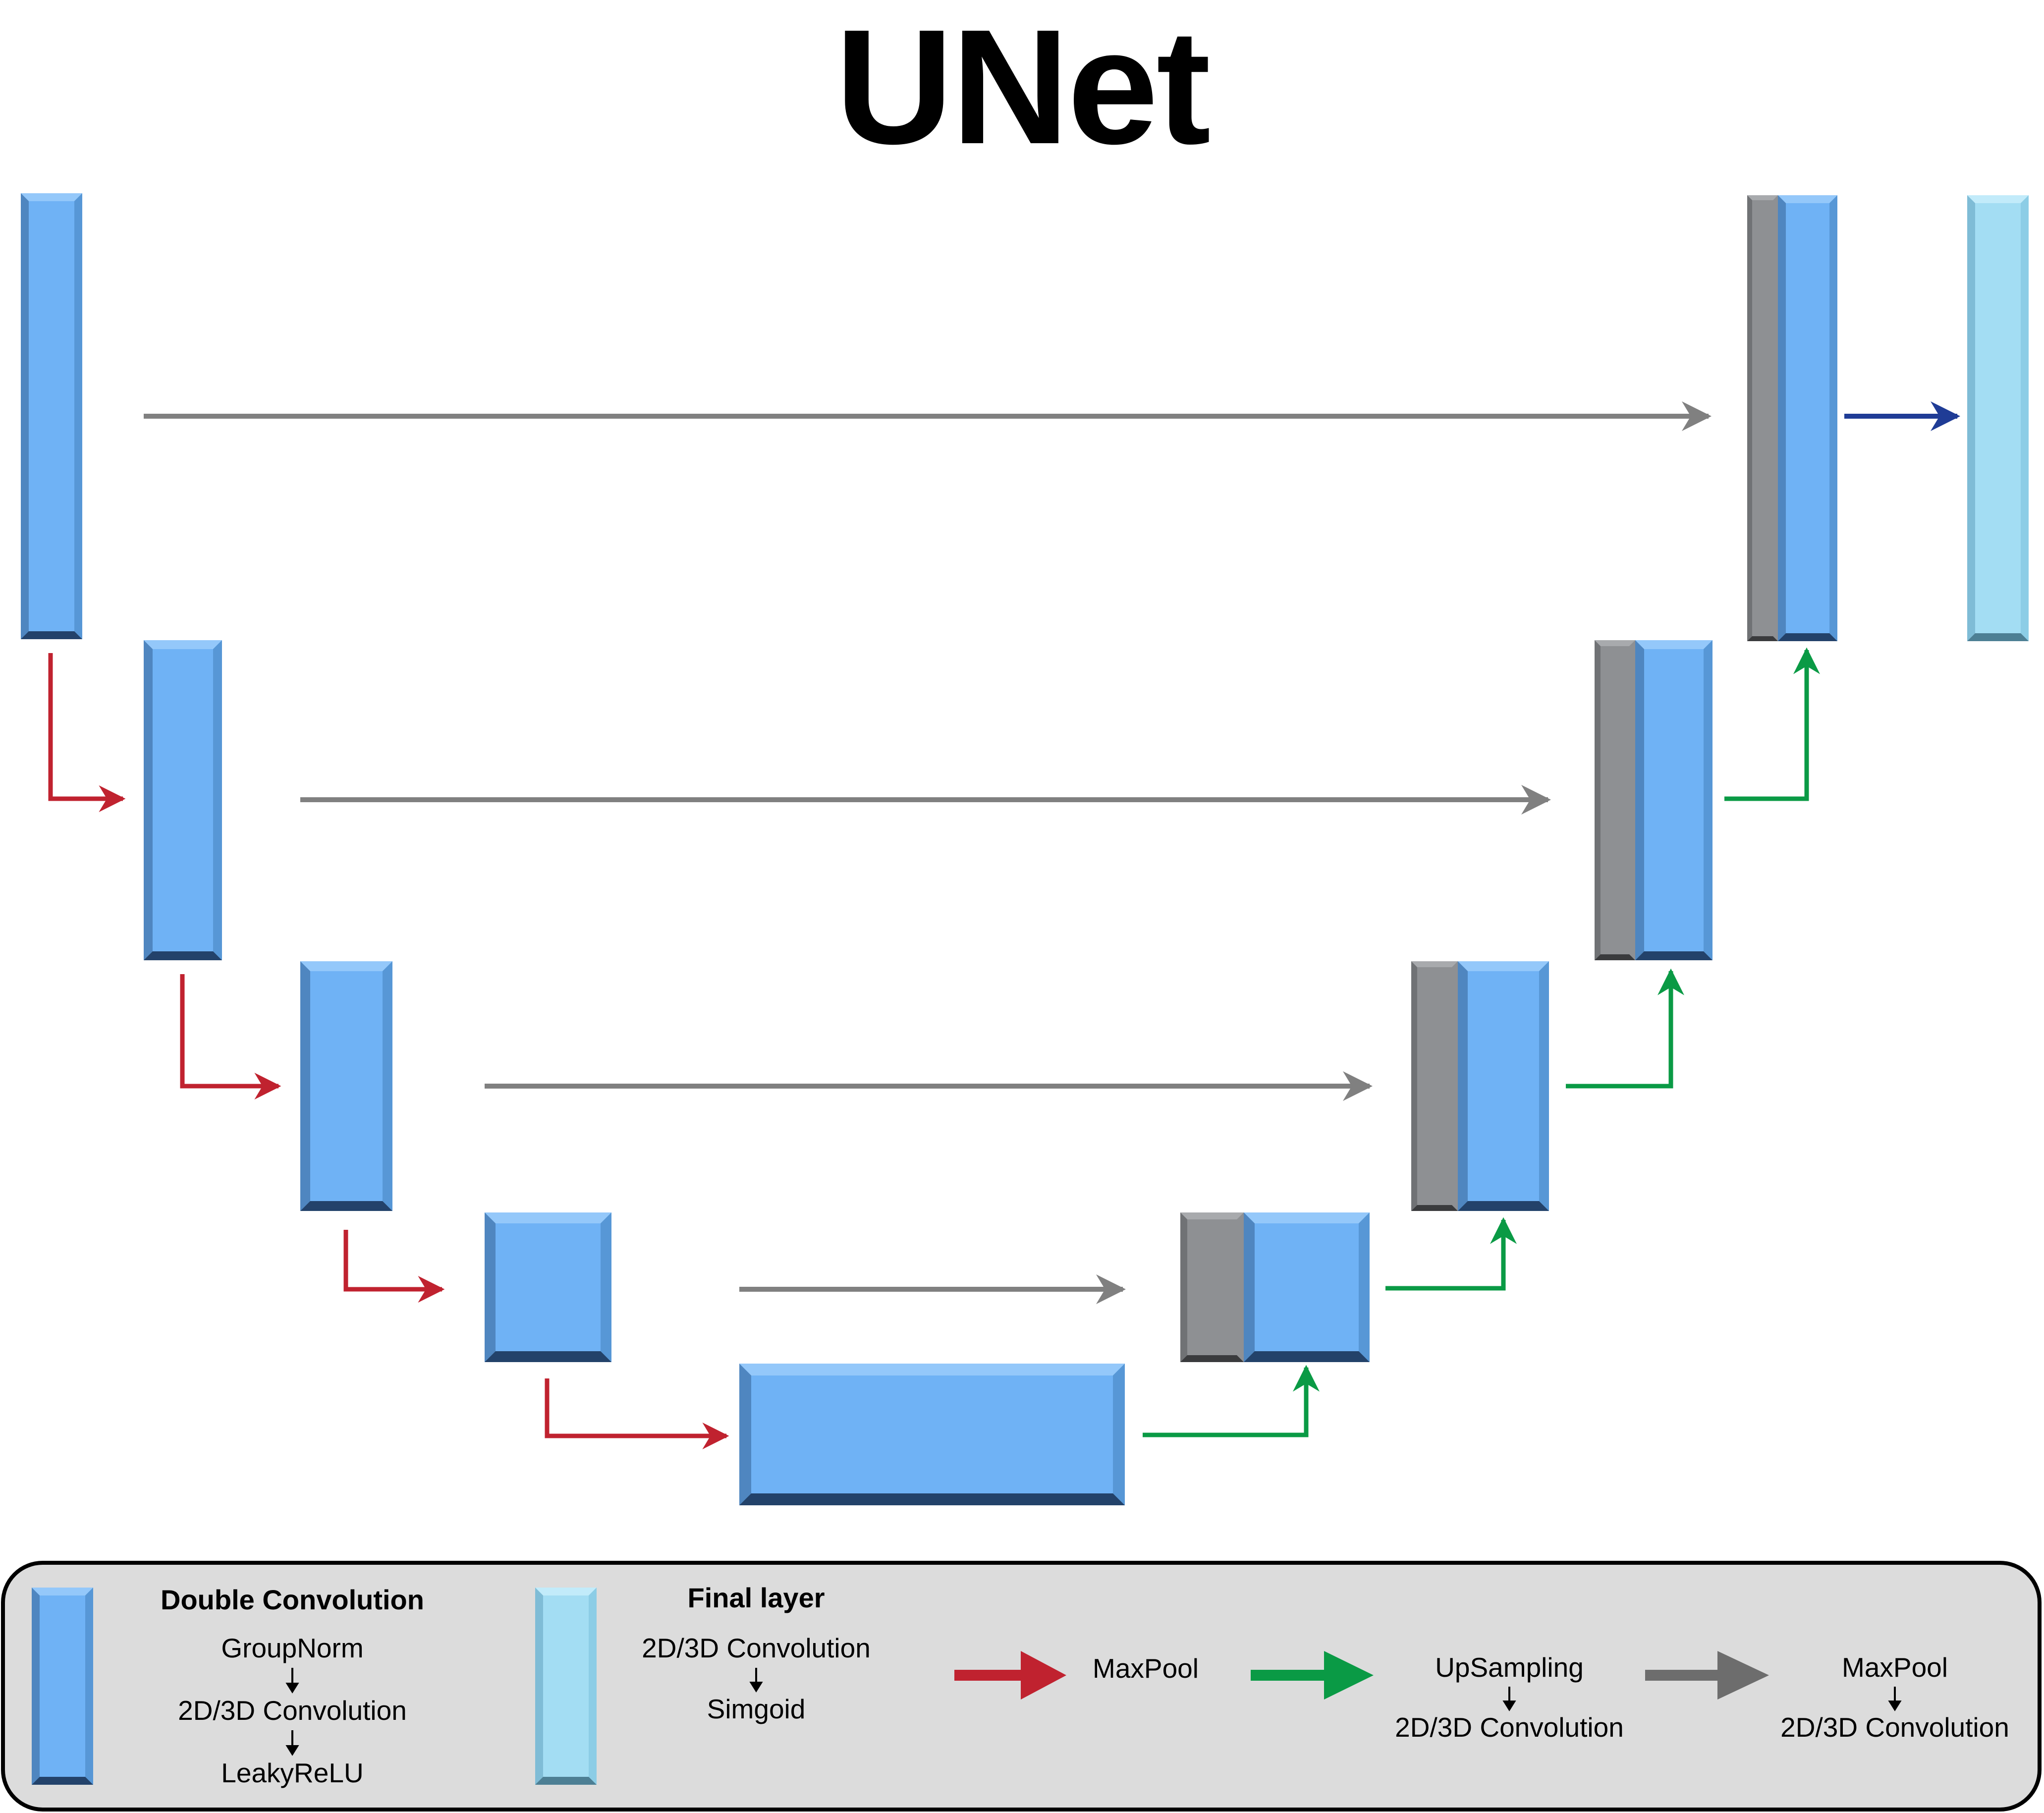 This screenshot has height=1813, width=2044. Describe the element at coordinates (292, 1648) in the screenshot. I see `legend-double-conv-step-1: GroupNorm` at that location.